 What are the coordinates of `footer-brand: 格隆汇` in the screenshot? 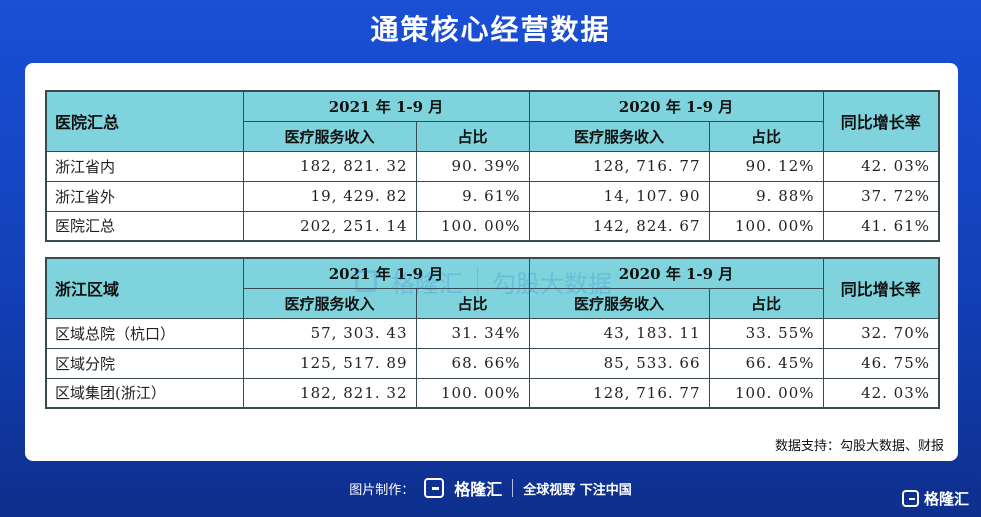 It's located at (478, 489).